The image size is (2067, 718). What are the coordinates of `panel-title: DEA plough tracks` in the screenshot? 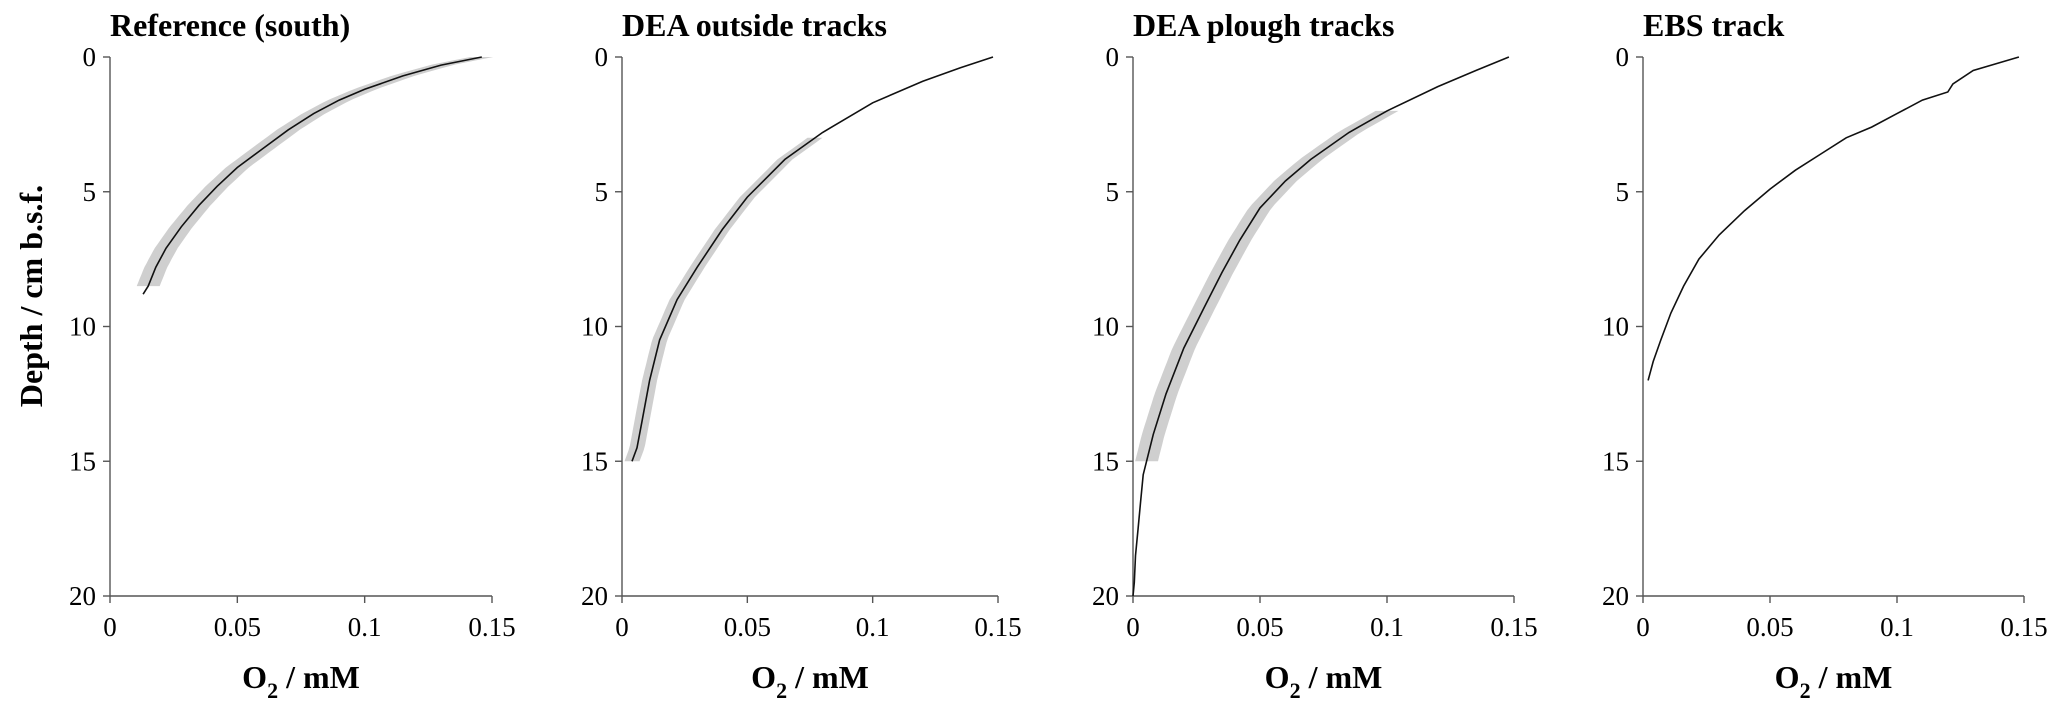 It's located at (1263, 25).